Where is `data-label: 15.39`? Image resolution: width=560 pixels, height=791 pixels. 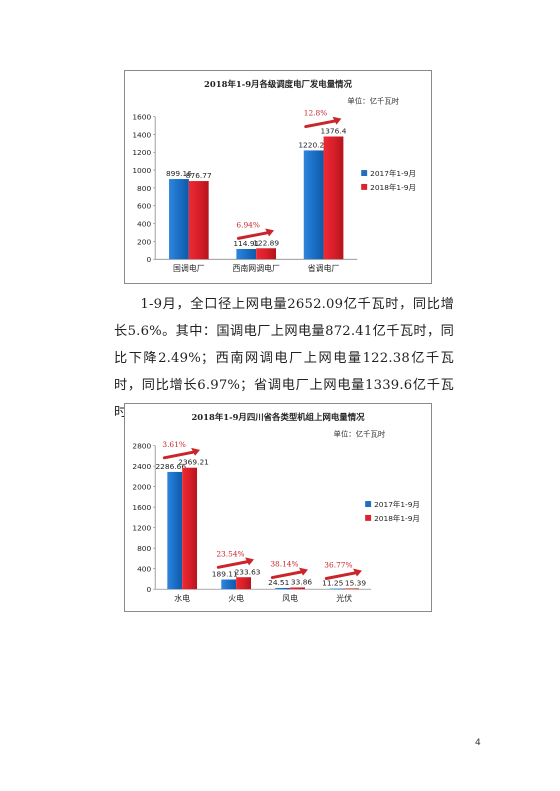
data-label: 15.39 is located at coordinates (355, 582).